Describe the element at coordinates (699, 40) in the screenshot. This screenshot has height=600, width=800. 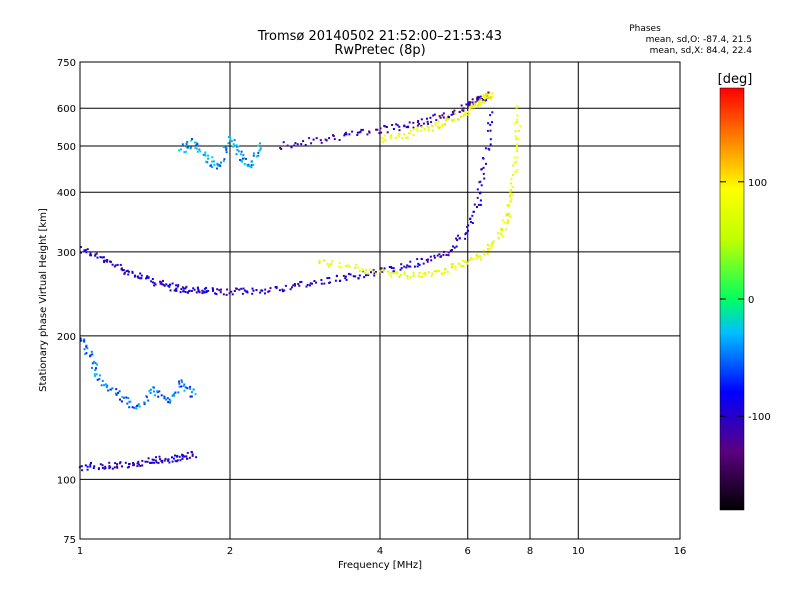
I see `stats-o-mode: mean, sd,O: -87.4, 21.5` at that location.